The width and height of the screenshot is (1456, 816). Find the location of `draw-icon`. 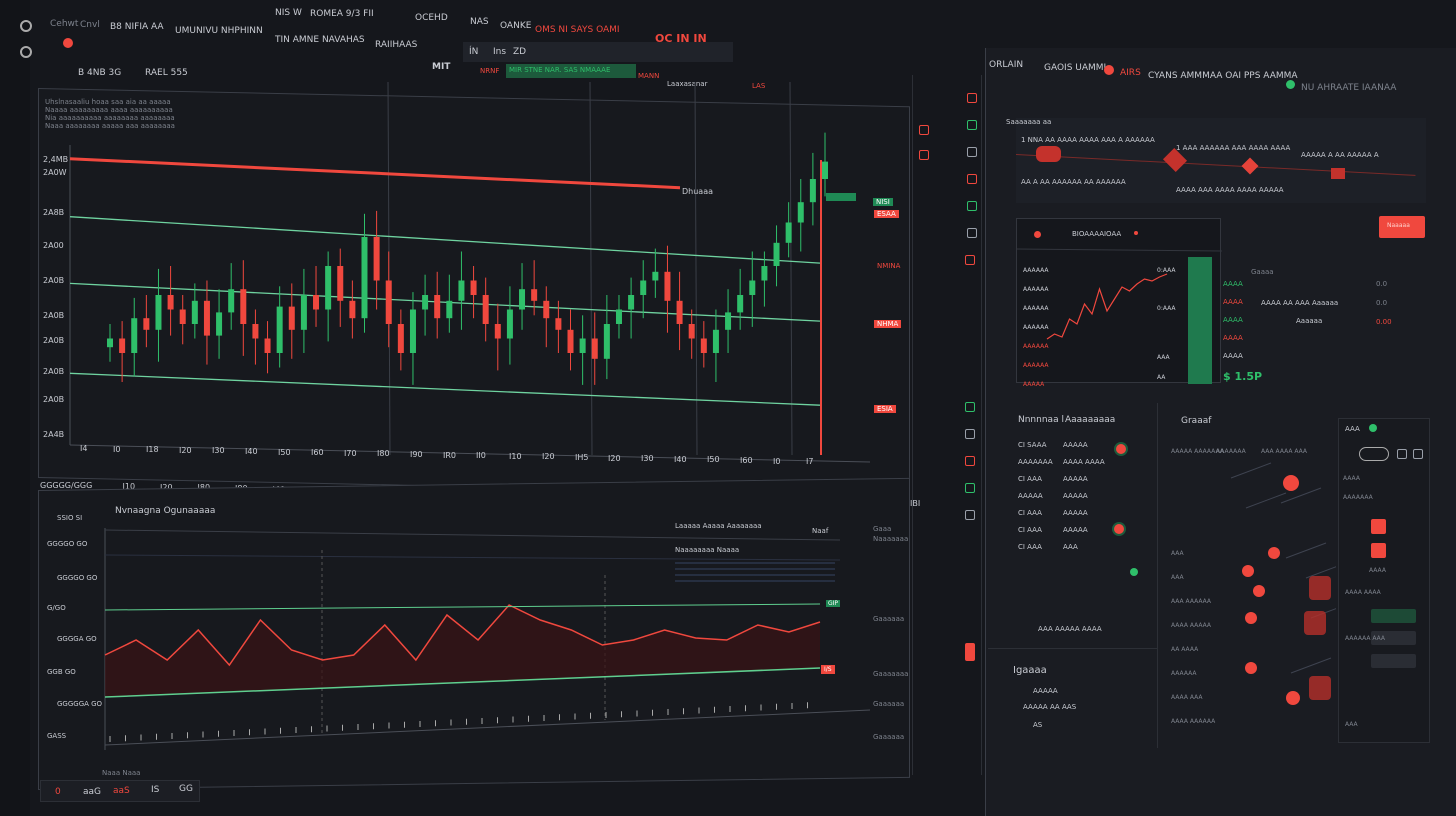

draw-icon is located at coordinates (972, 125).